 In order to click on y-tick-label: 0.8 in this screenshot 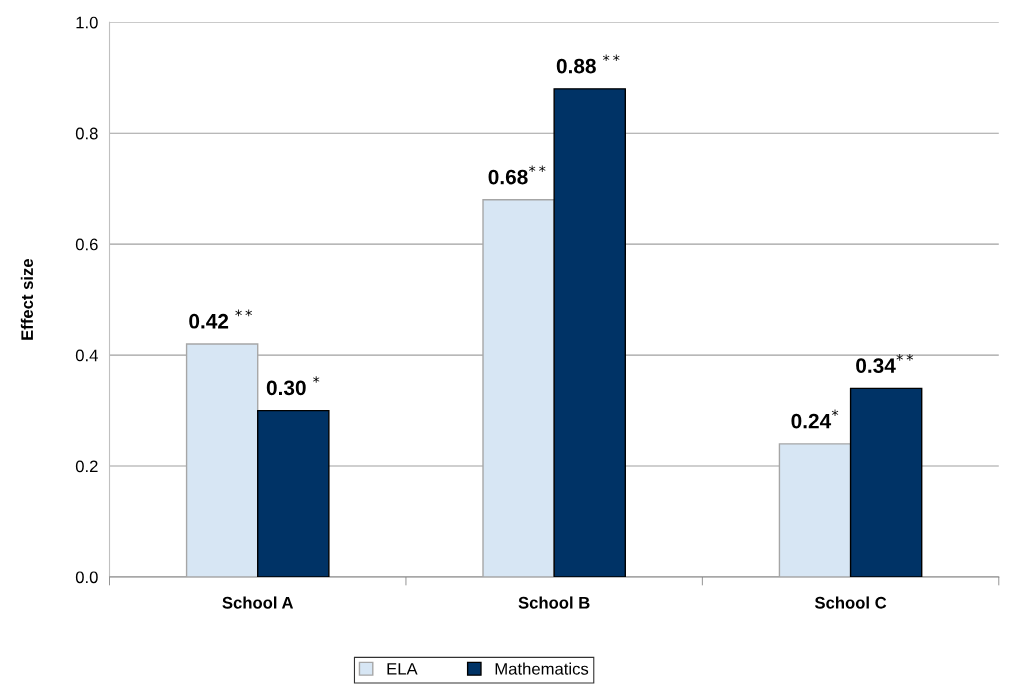, I will do `click(86, 133)`.